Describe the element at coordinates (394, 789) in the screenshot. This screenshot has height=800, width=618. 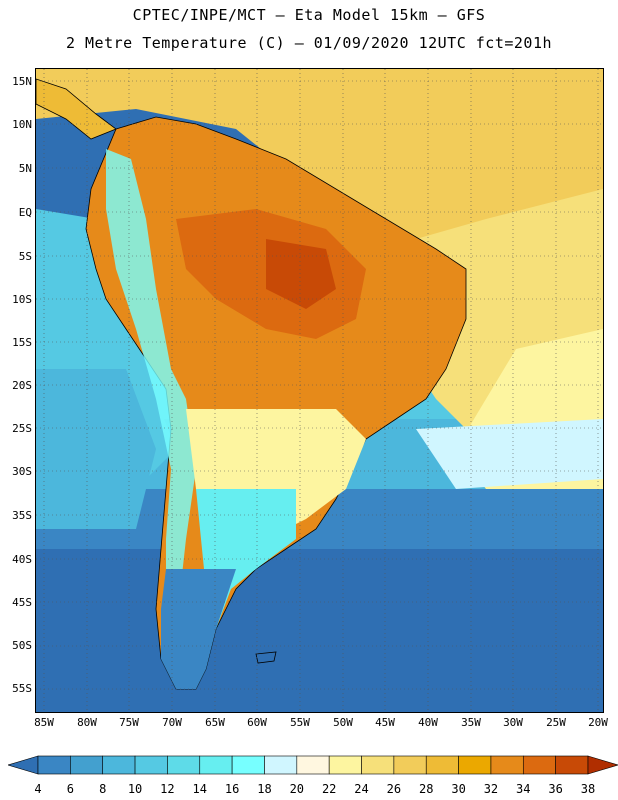
I see `colorbar-label: 26` at that location.